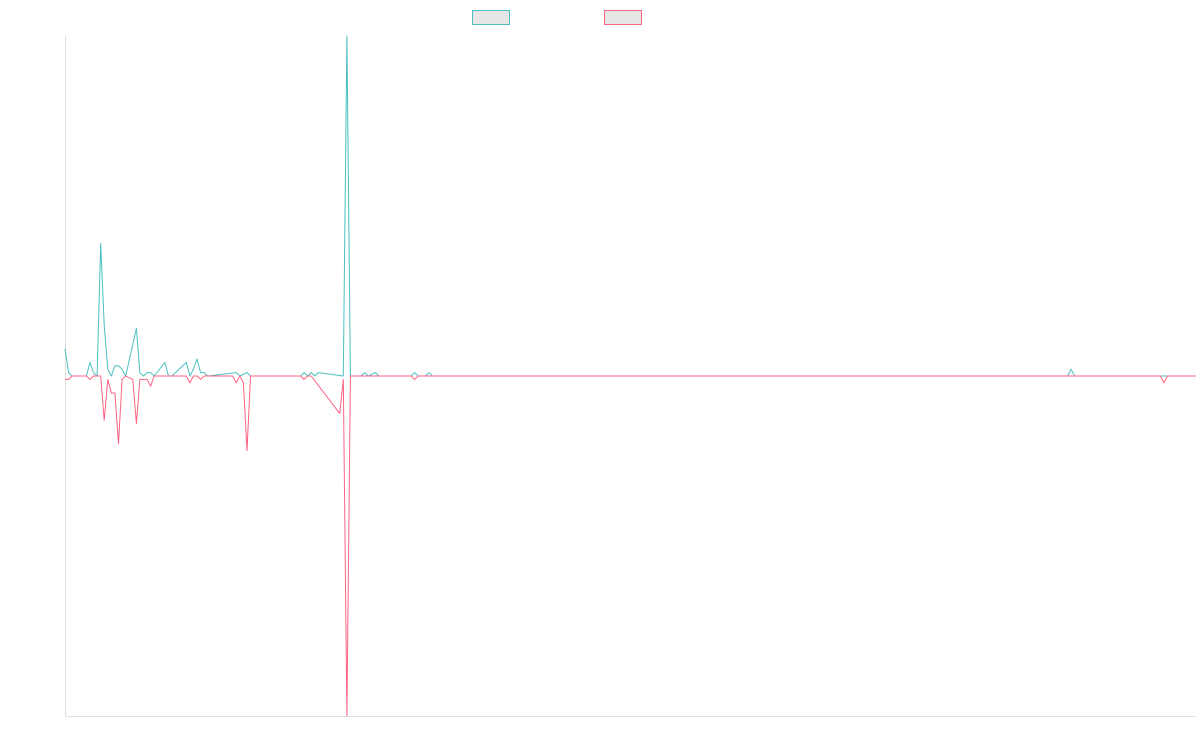 The image size is (1200, 750). I want to click on legend-swatch-series-a, so click(491, 17).